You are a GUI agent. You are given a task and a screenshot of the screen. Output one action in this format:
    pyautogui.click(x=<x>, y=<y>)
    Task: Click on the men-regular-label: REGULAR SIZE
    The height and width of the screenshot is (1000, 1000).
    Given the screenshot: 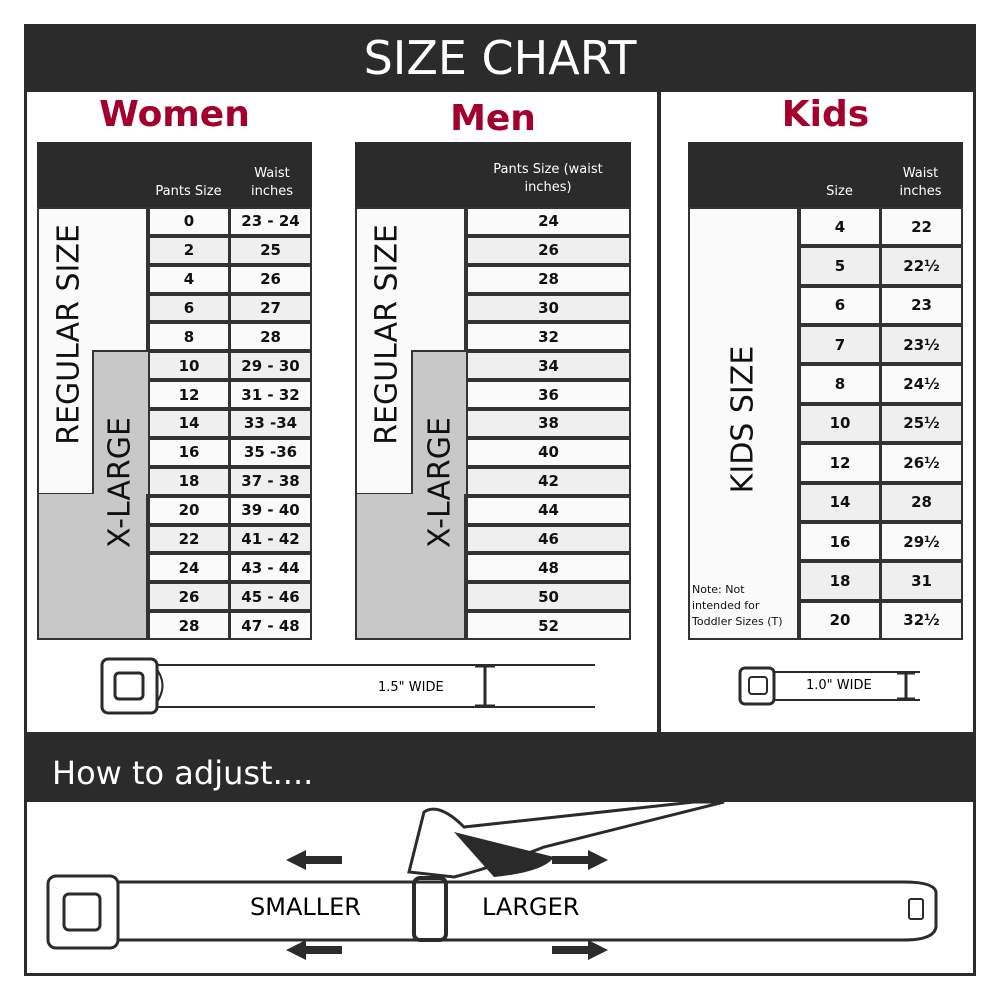 What is the action you would take?
    pyautogui.click(x=387, y=334)
    